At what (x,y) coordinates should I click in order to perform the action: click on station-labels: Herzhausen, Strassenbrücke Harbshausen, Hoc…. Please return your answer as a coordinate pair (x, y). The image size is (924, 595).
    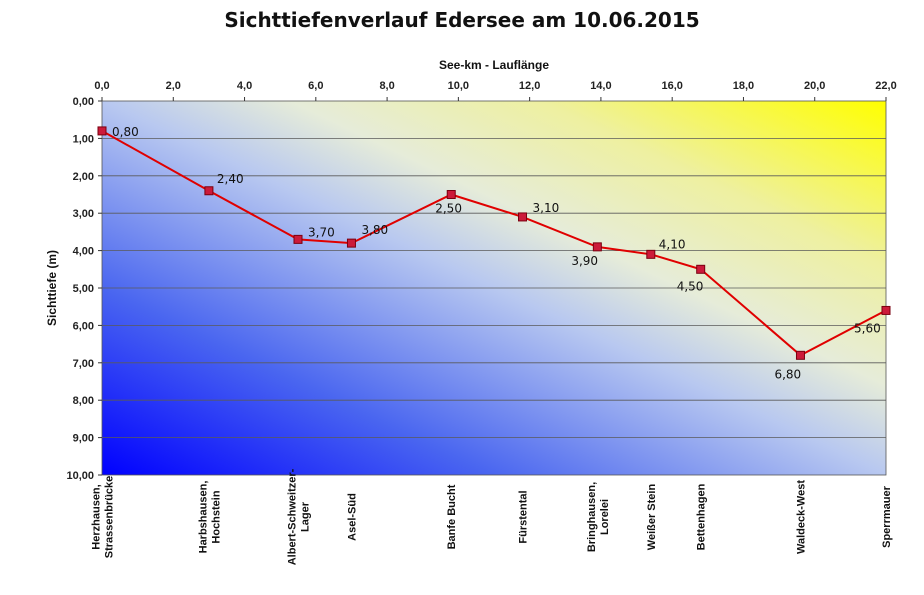
    Looking at the image, I should click on (492, 516).